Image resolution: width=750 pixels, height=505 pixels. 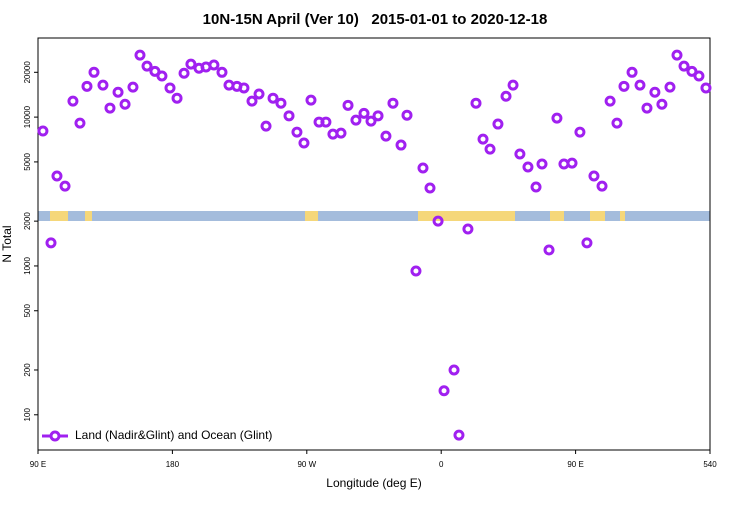 I want to click on legend-marker, so click(x=55, y=436).